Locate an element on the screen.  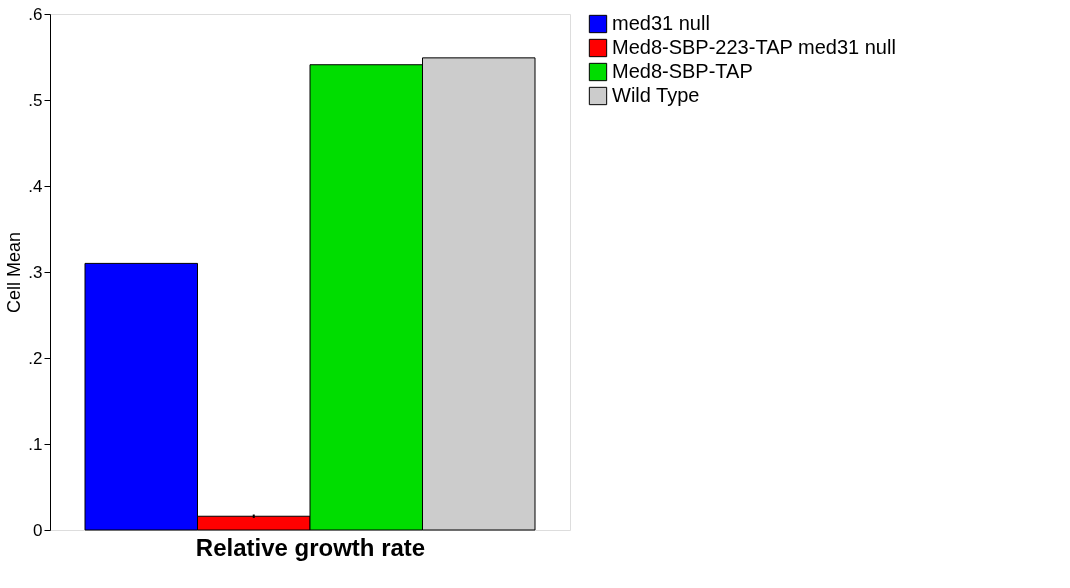
legend-label: Med8-SBP-TAP is located at coordinates (682, 71).